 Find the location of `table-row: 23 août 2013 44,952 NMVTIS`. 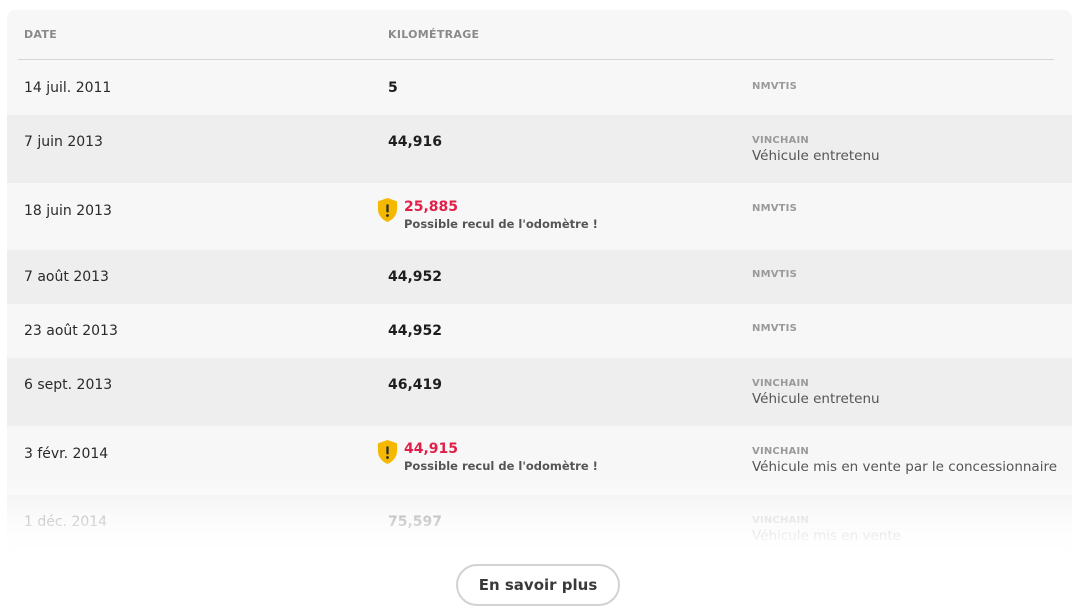

table-row: 23 août 2013 44,952 NMVTIS is located at coordinates (539, 331).